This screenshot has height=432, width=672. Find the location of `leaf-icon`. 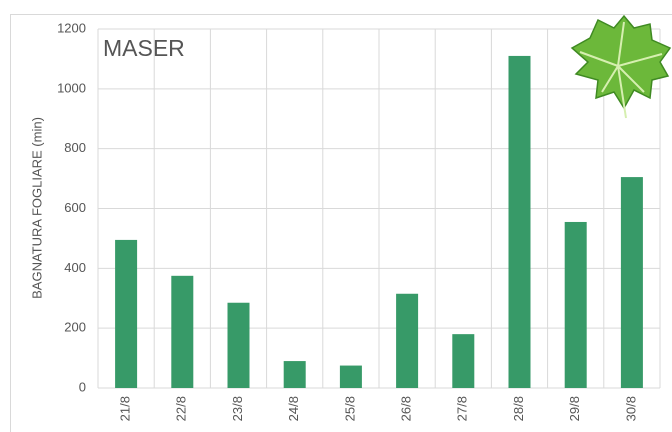

leaf-icon is located at coordinates (621, 66).